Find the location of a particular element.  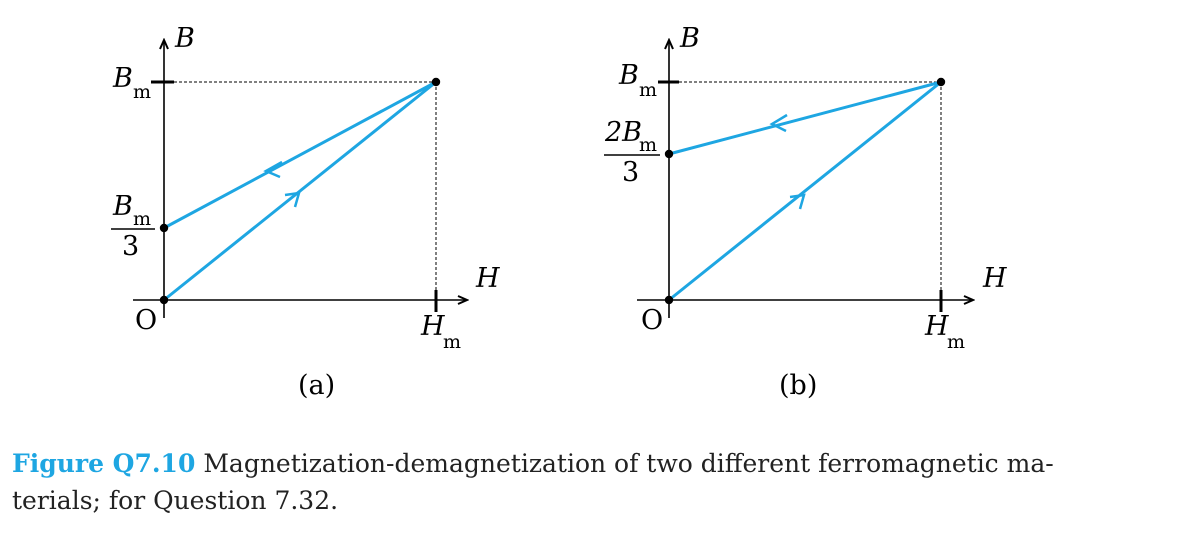

remanence-numerator-sub-a: m is located at coordinates (142, 219).